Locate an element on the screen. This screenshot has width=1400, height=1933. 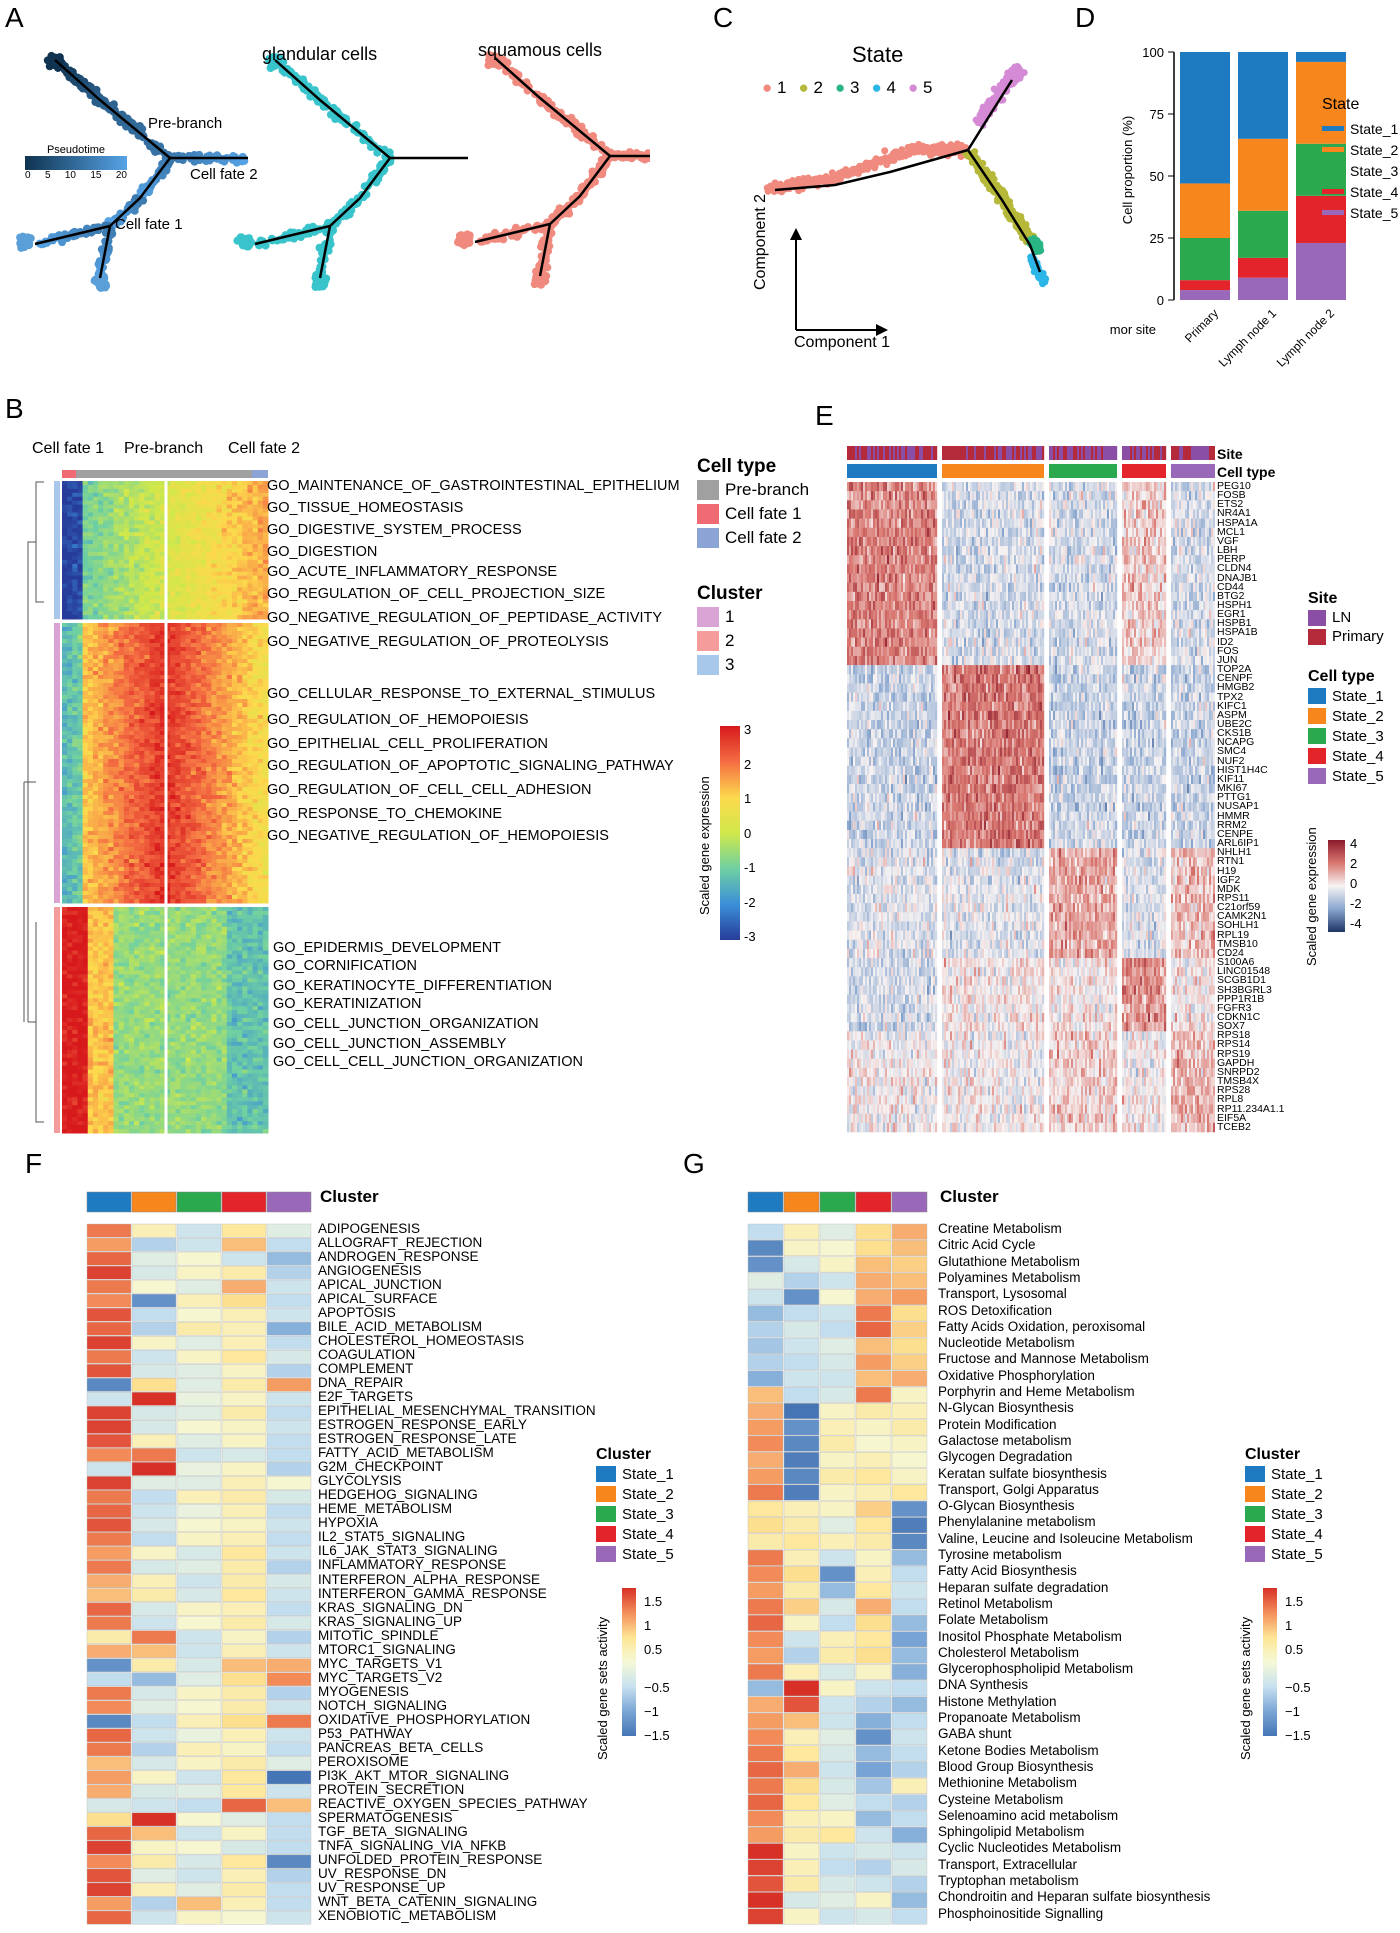
panel-label-a: A is located at coordinates (14, 18).